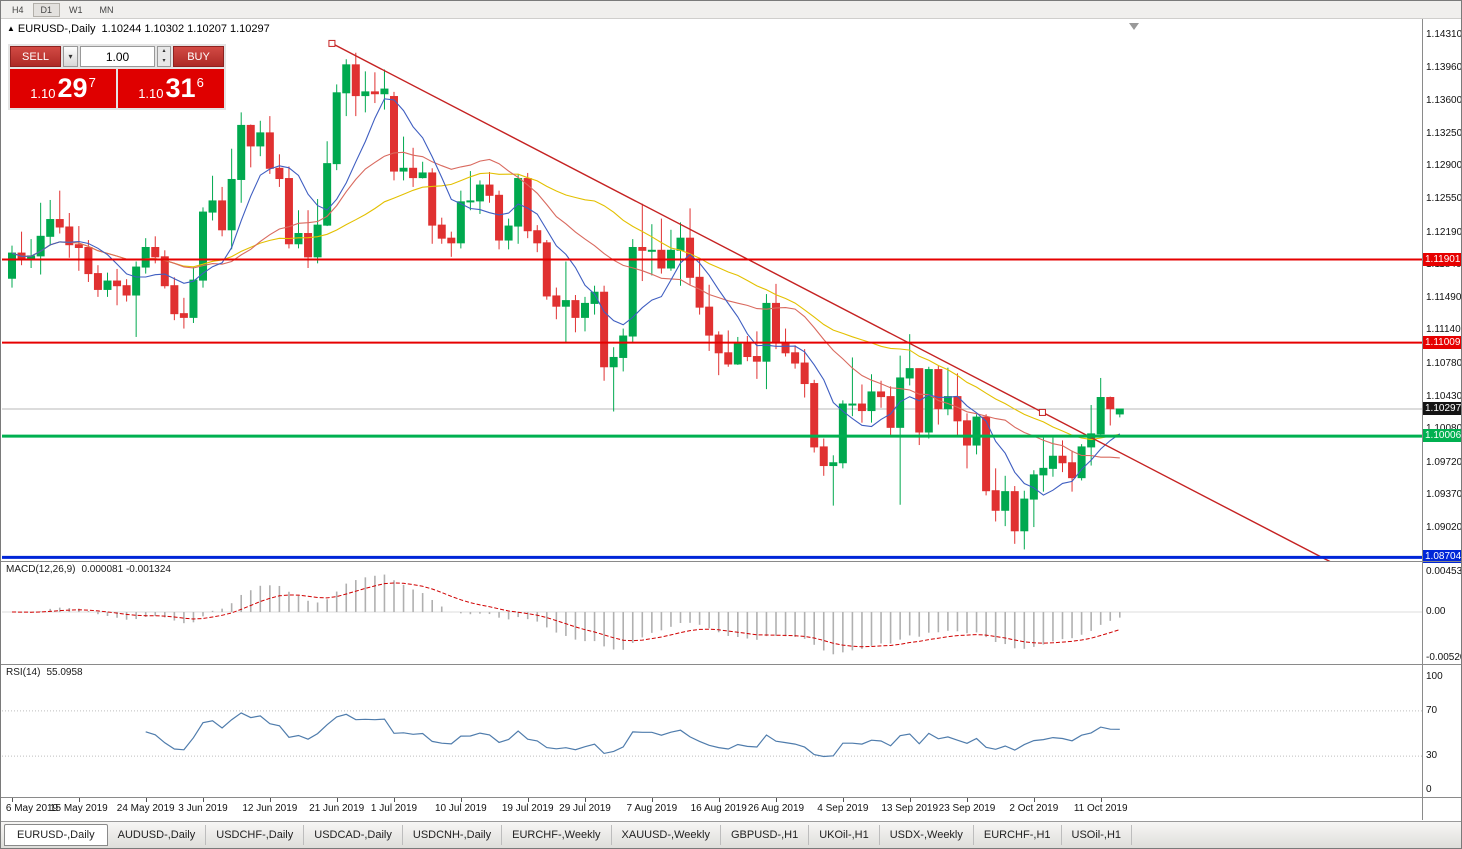  Describe the element at coordinates (927, 835) in the screenshot. I see `chart-tab-usdx-weekly: USDX-,Weekly` at that location.